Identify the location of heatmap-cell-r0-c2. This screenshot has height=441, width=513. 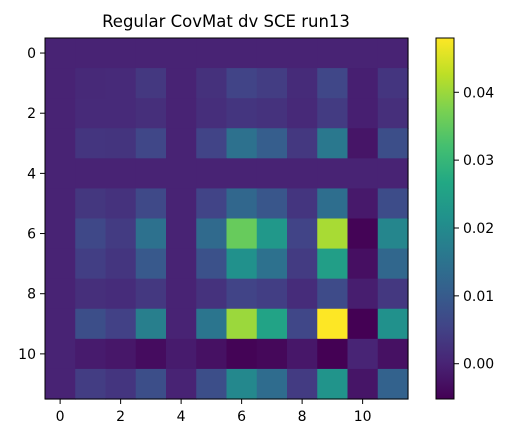
(121, 53).